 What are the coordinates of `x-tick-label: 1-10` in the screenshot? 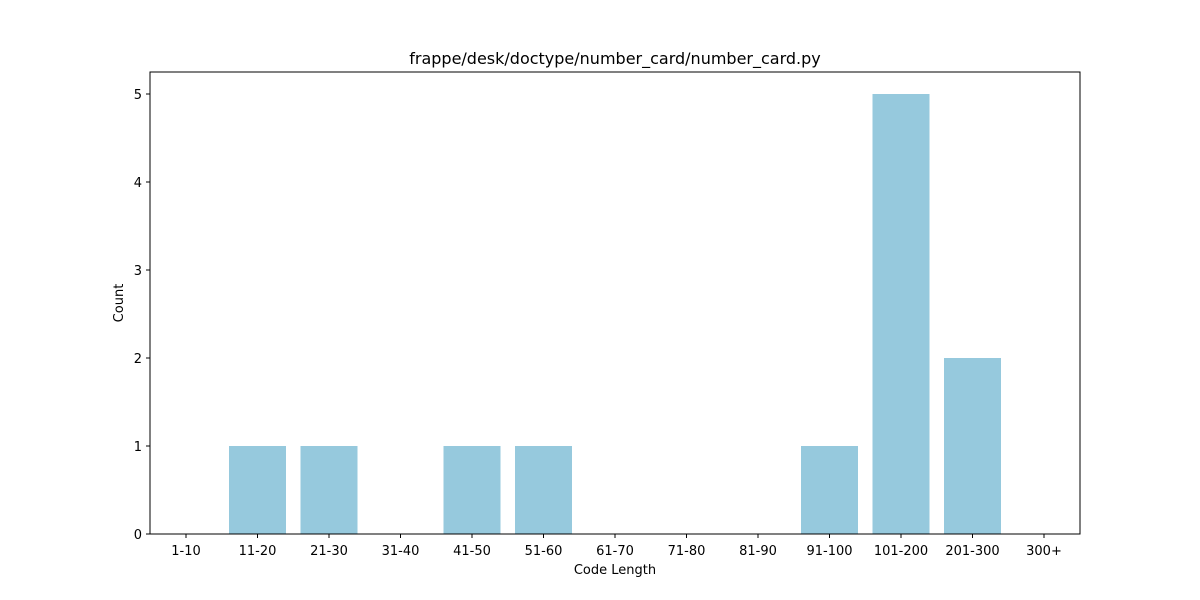 It's located at (186, 551).